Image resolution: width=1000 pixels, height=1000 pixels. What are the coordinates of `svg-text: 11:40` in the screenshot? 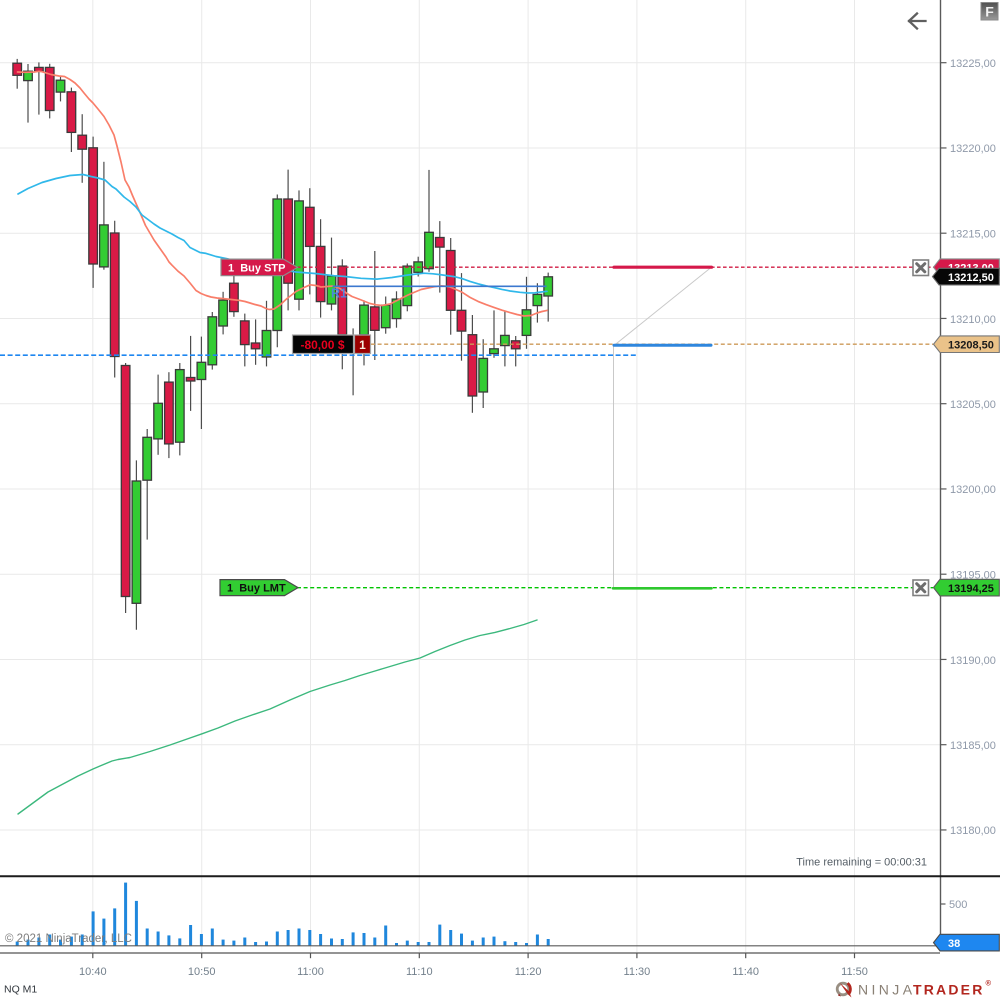 It's located at (745, 972).